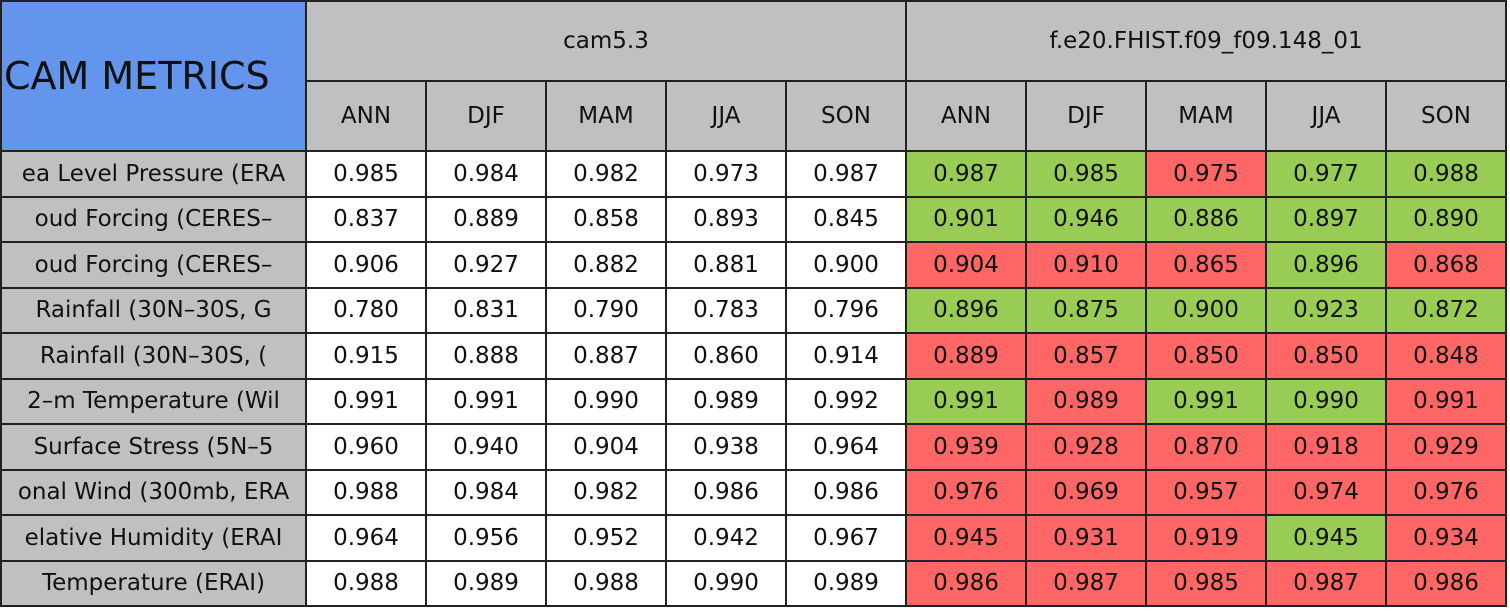 The width and height of the screenshot is (1510, 611). I want to click on metric-value: 0.901, so click(966, 219).